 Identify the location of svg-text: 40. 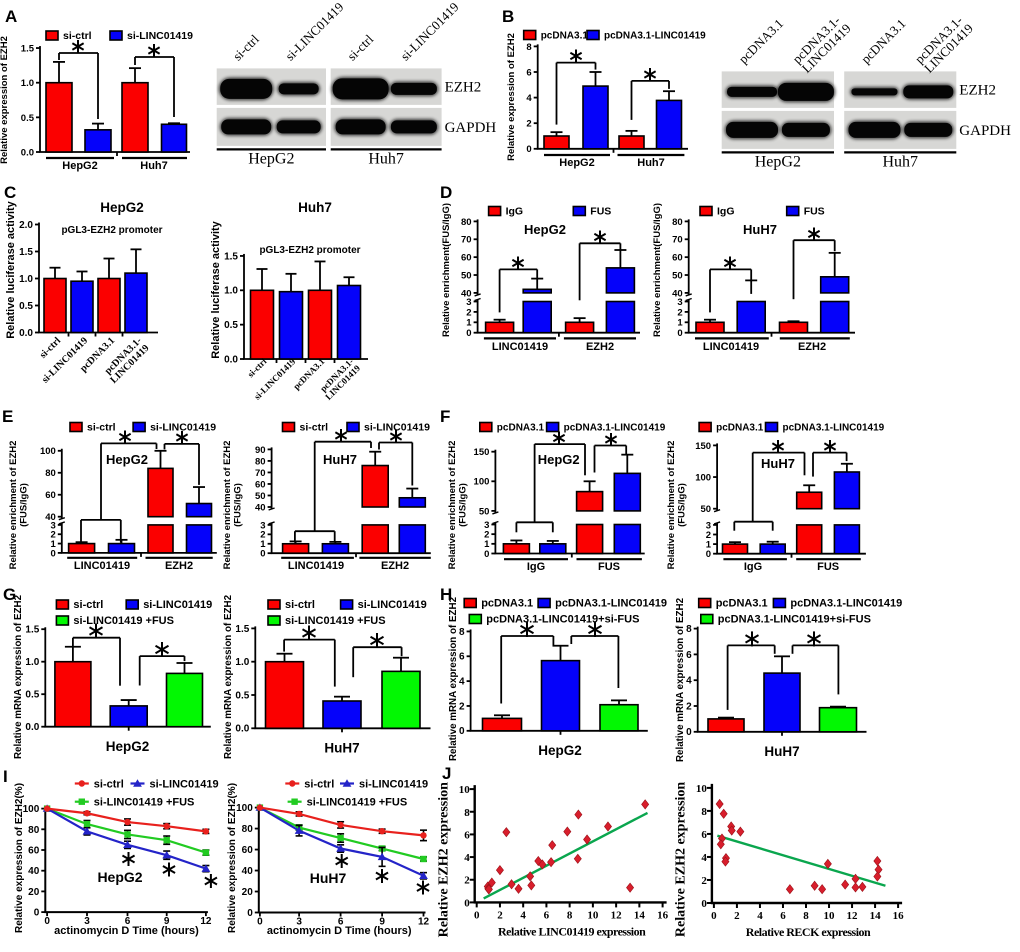
(466, 293).